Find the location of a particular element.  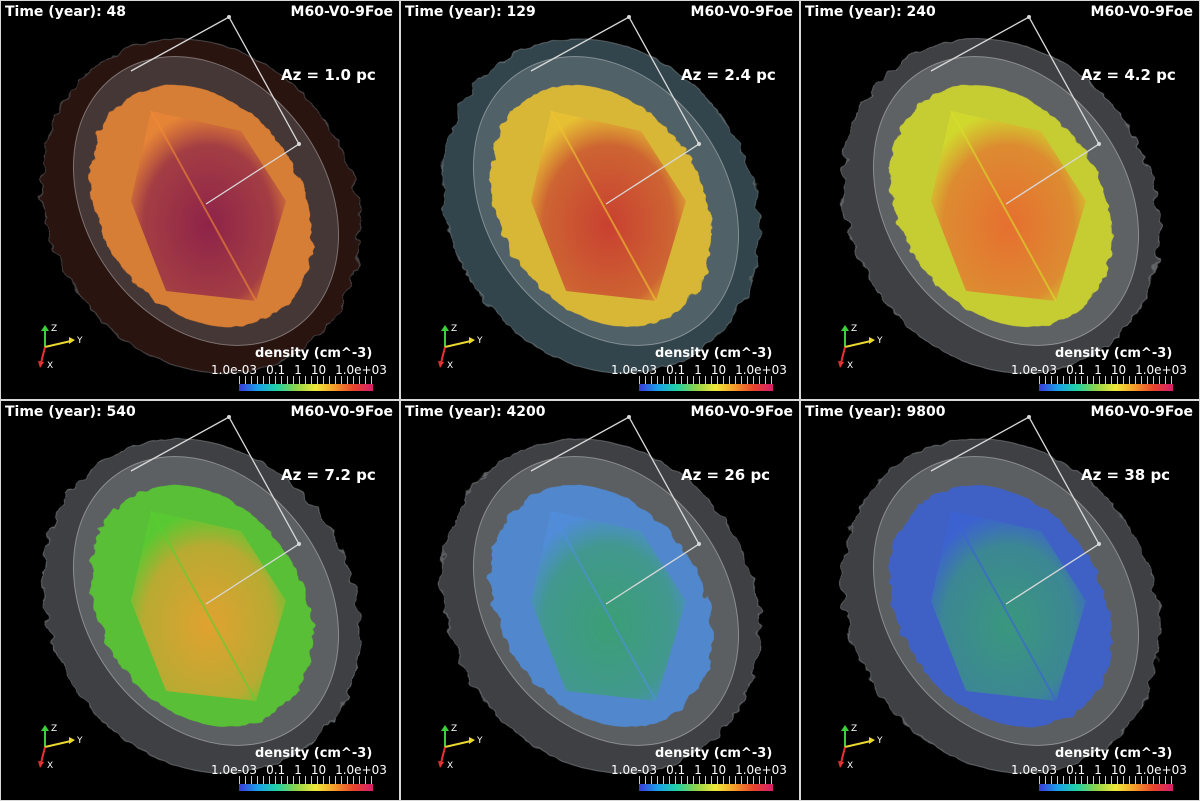

scale-label: Az = 38 pc is located at coordinates (1126, 475).